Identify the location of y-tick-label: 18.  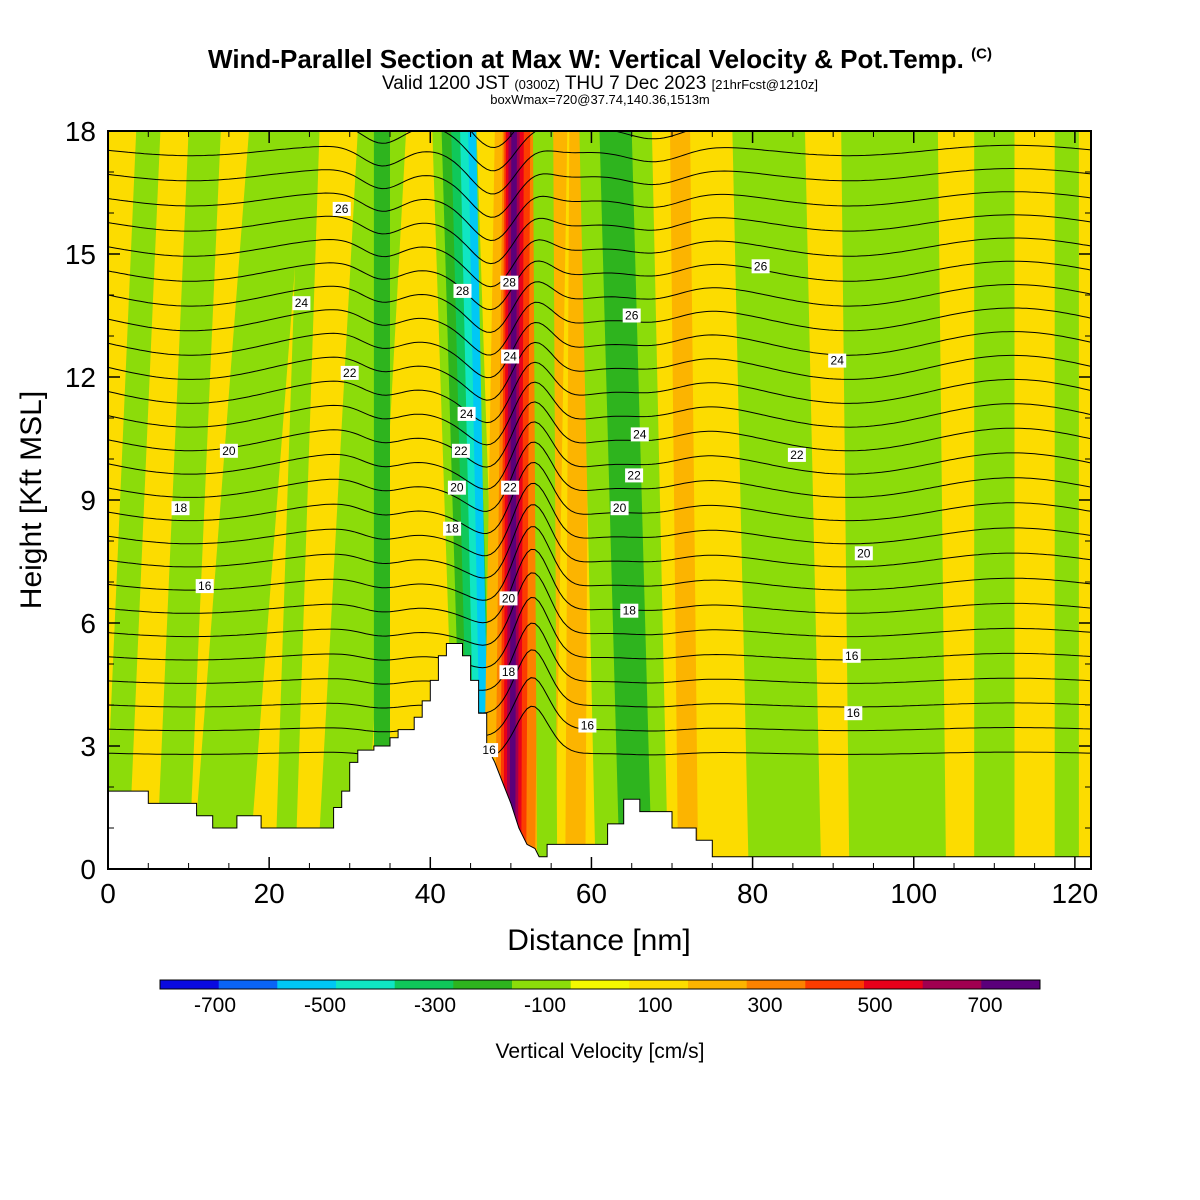
(80, 131).